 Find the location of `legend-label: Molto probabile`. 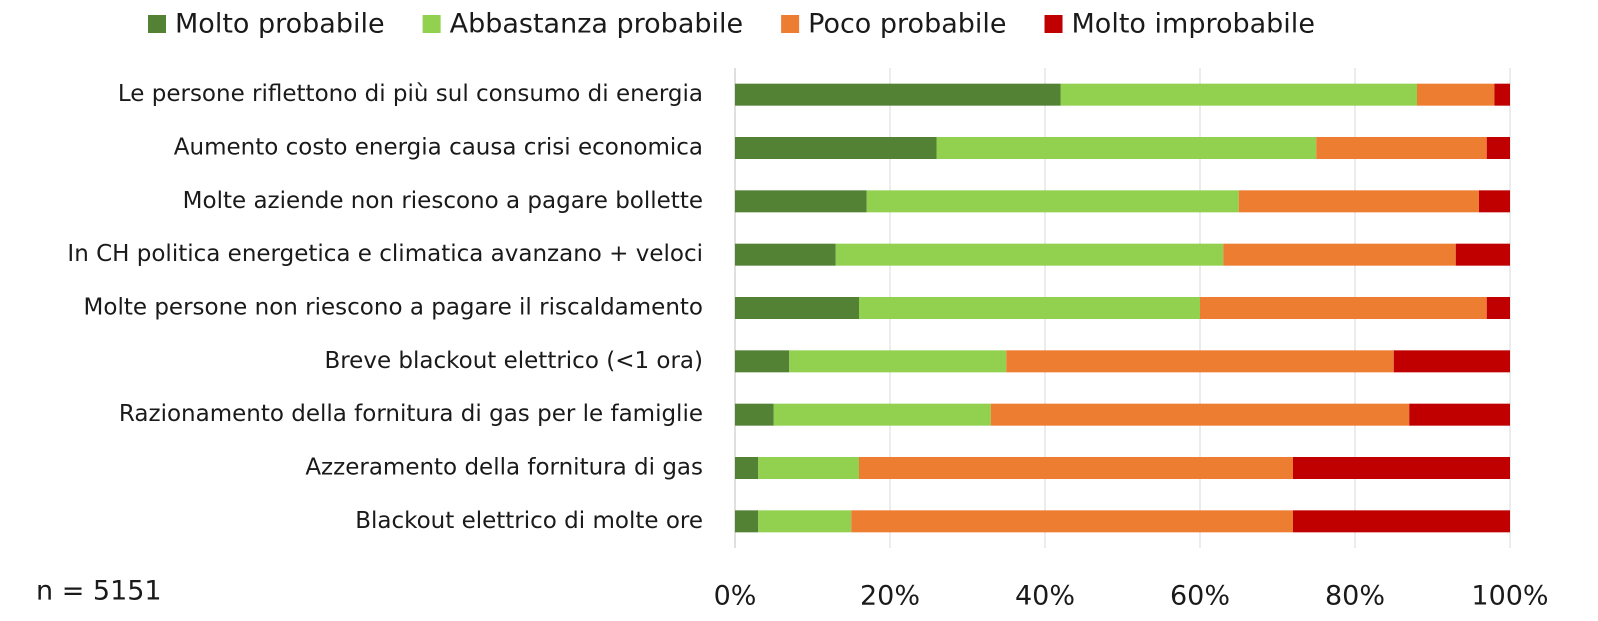

legend-label: Molto probabile is located at coordinates (280, 24).